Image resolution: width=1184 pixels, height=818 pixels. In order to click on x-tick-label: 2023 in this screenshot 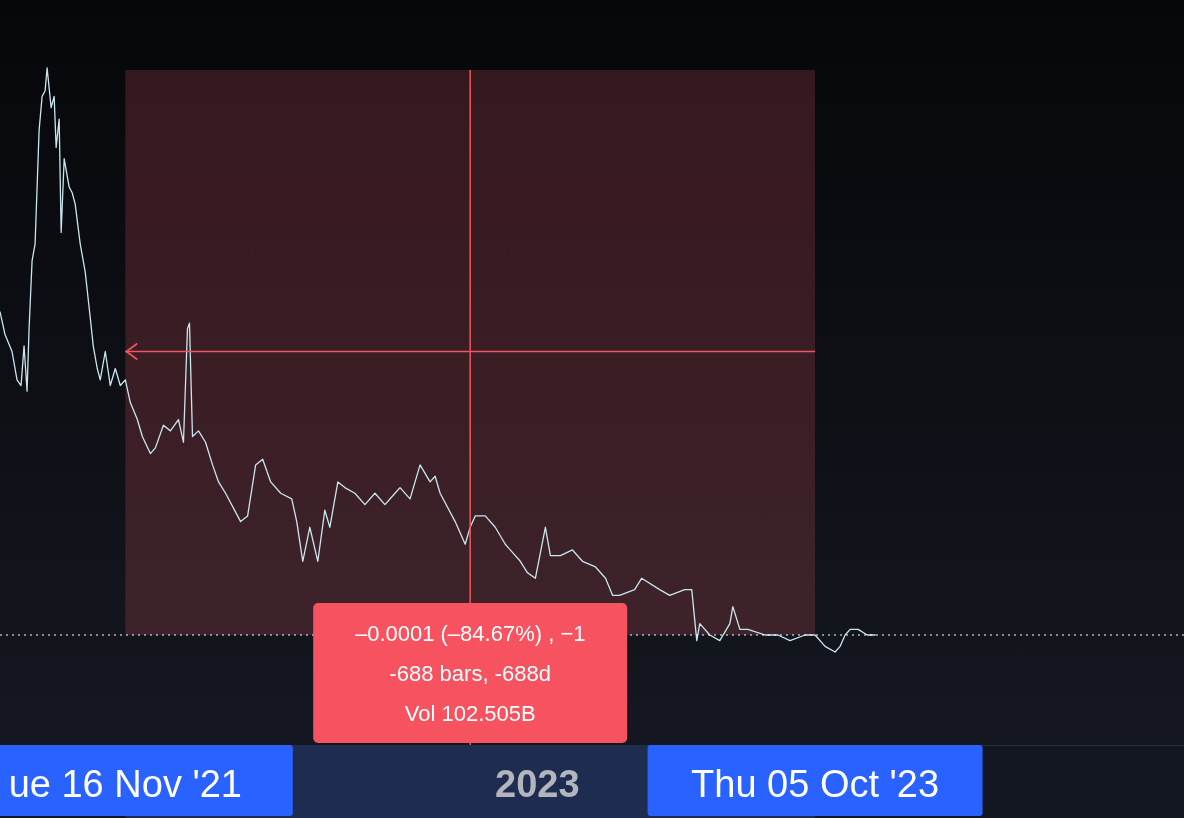, I will do `click(537, 784)`.